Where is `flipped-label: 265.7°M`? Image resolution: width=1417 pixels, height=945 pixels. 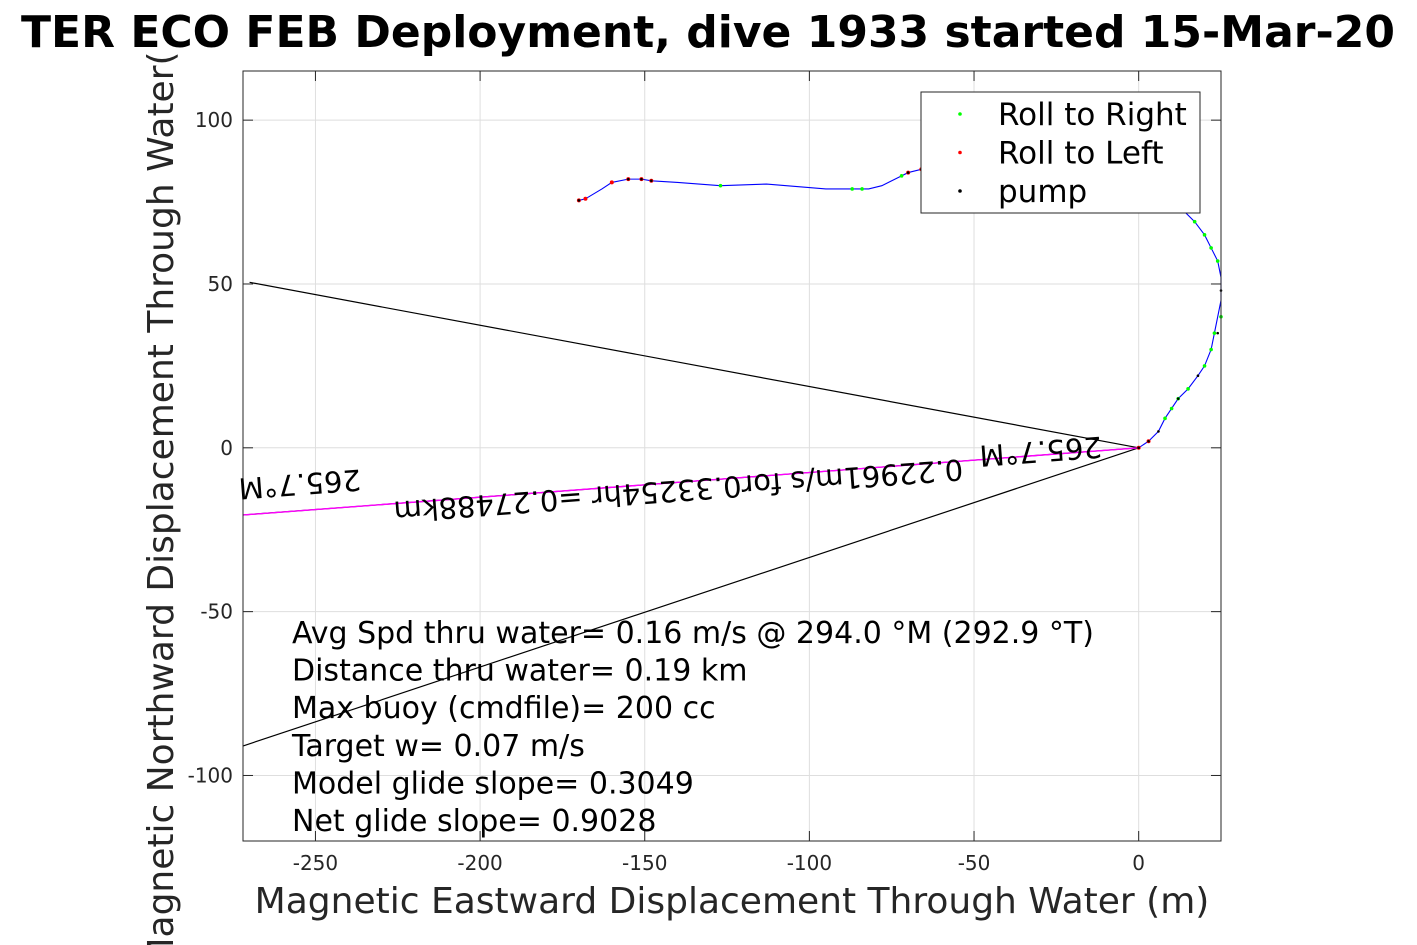 flipped-label: 265.7°M is located at coordinates (299, 483).